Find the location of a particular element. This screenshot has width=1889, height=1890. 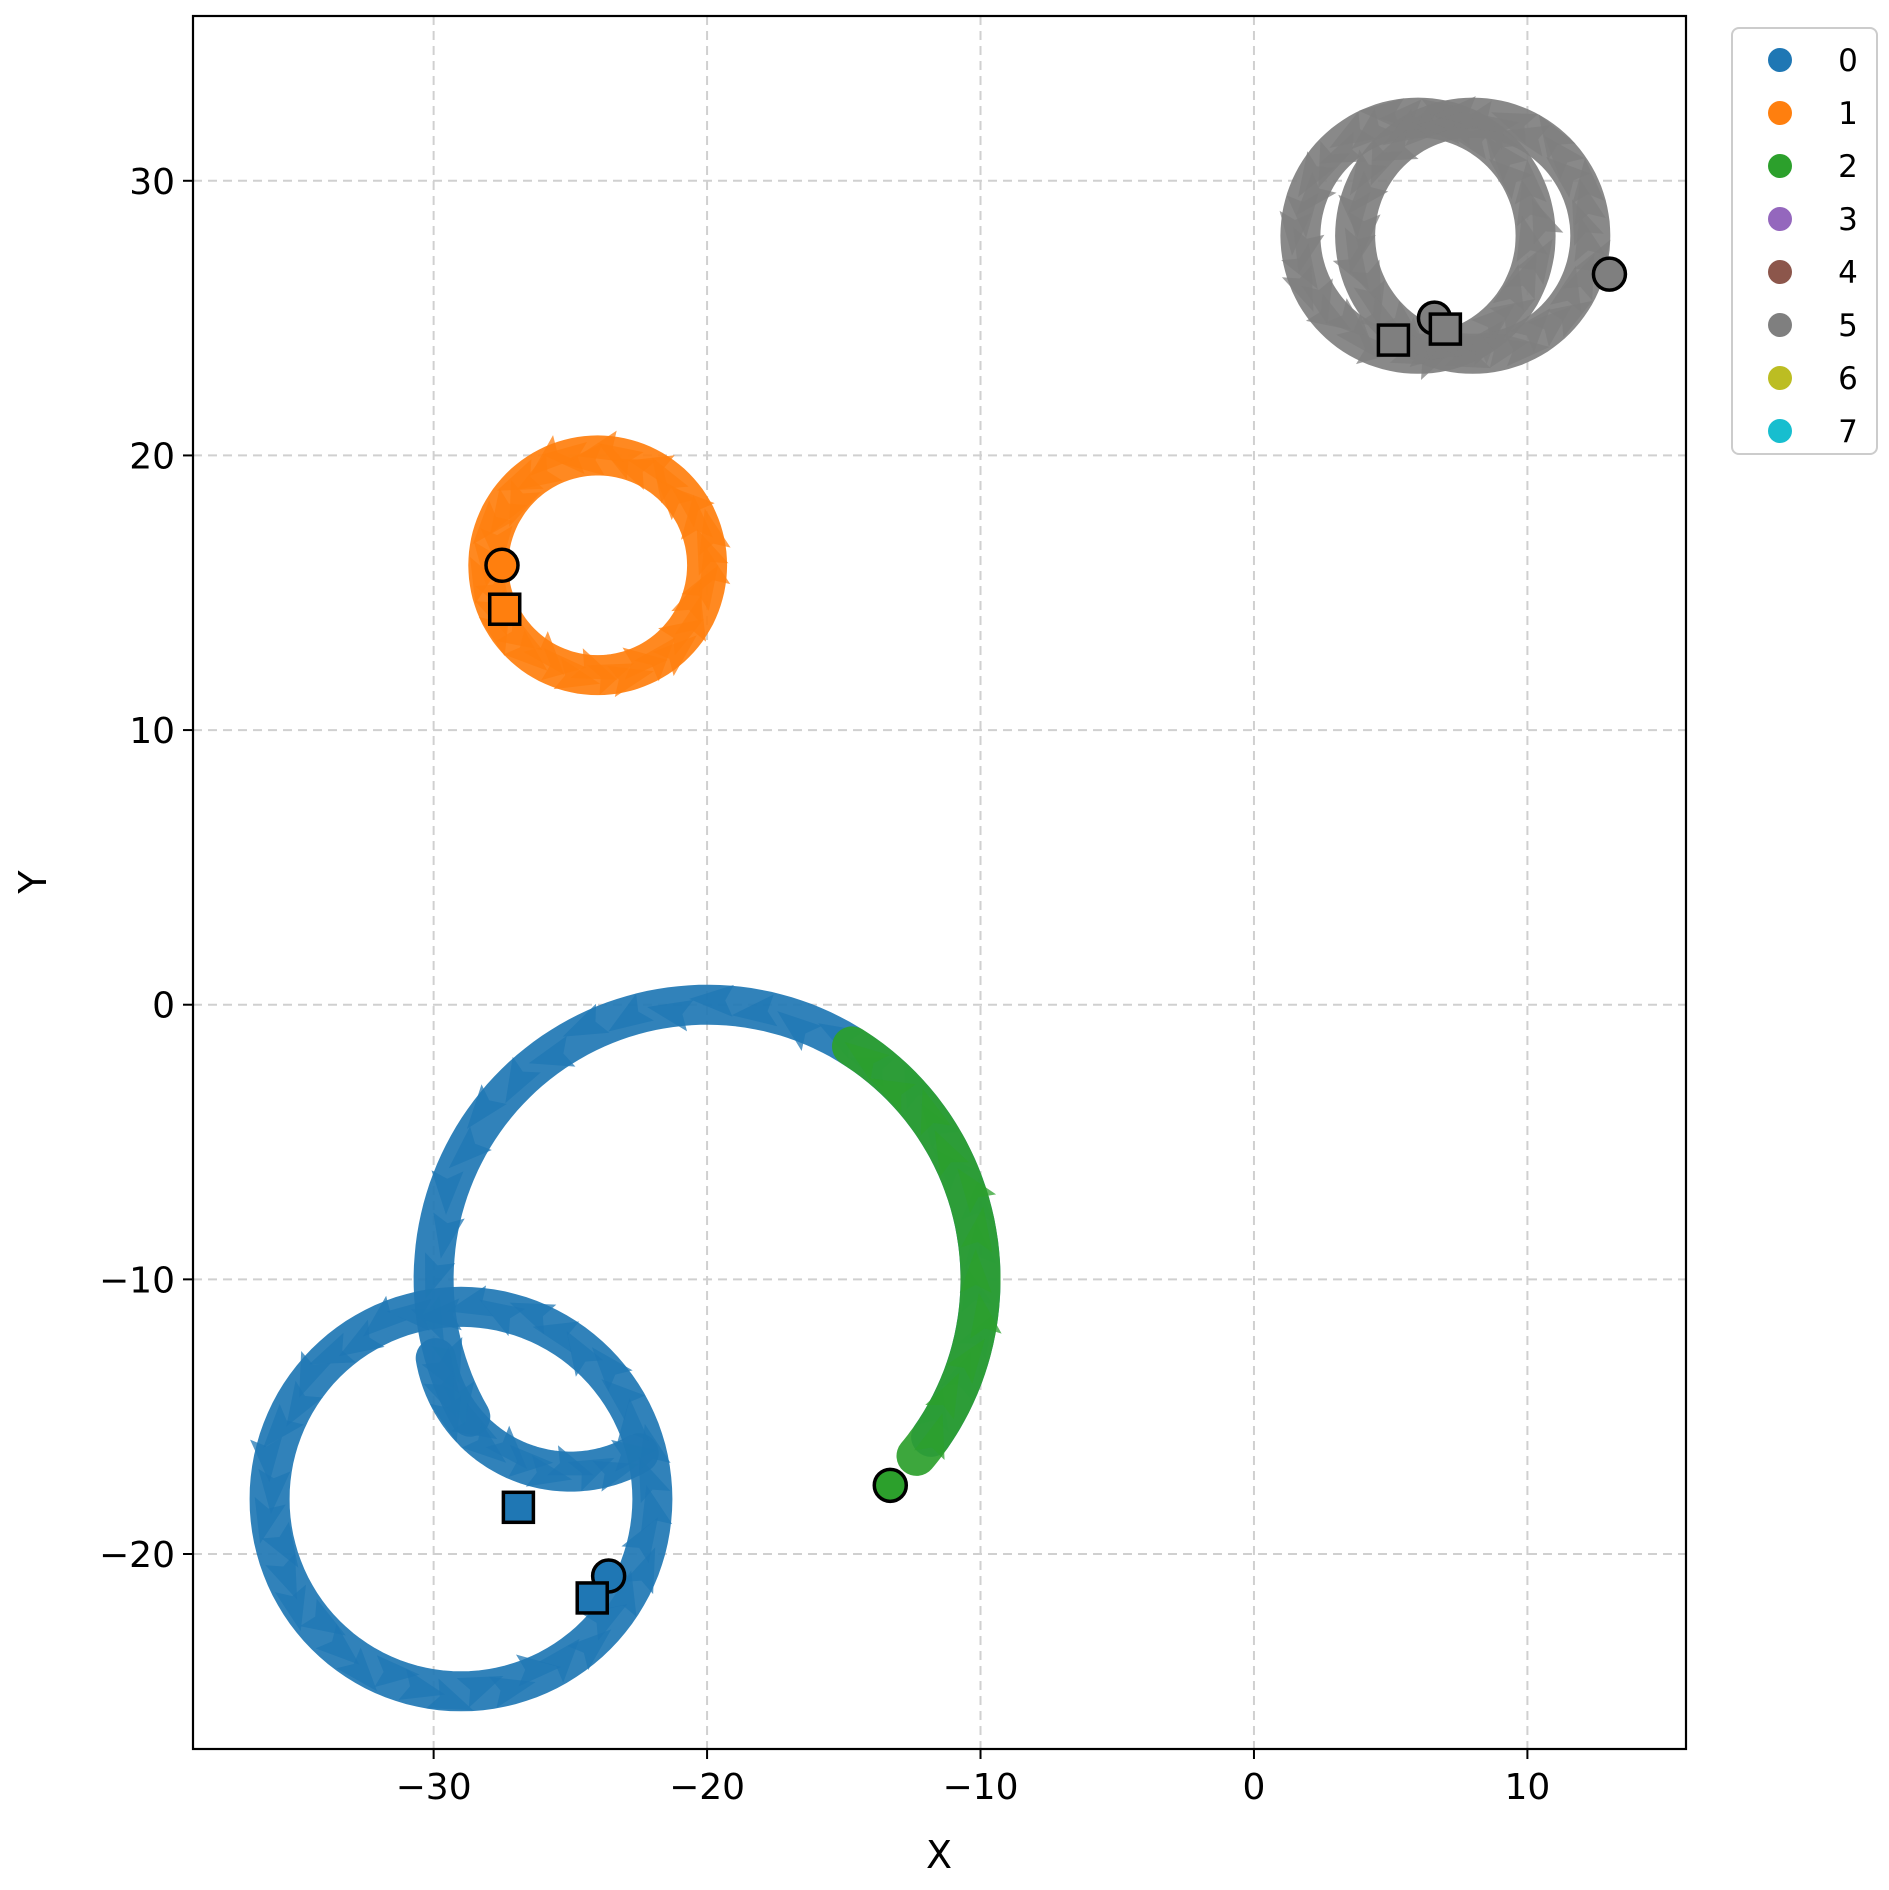

y-tick-label: −10 is located at coordinates (137, 1280).